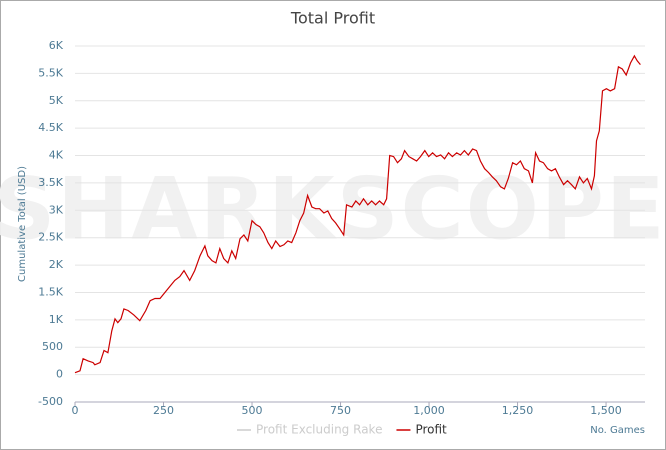  What do you see at coordinates (50, 291) in the screenshot?
I see `y-tick-label: 1.5K` at bounding box center [50, 291].